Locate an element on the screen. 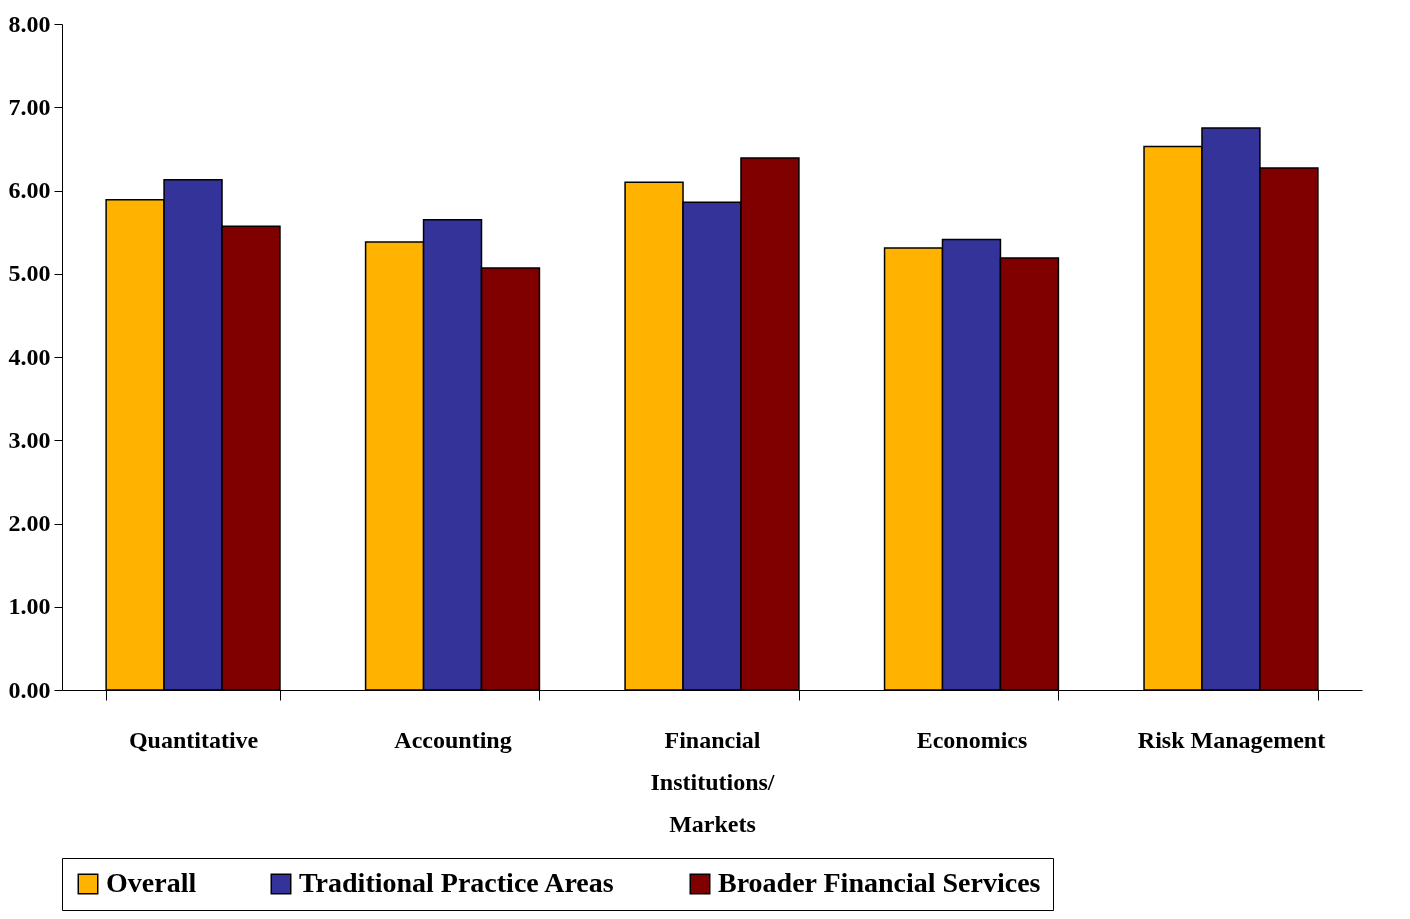  x-tick-label: Risk Management is located at coordinates (1231, 739).